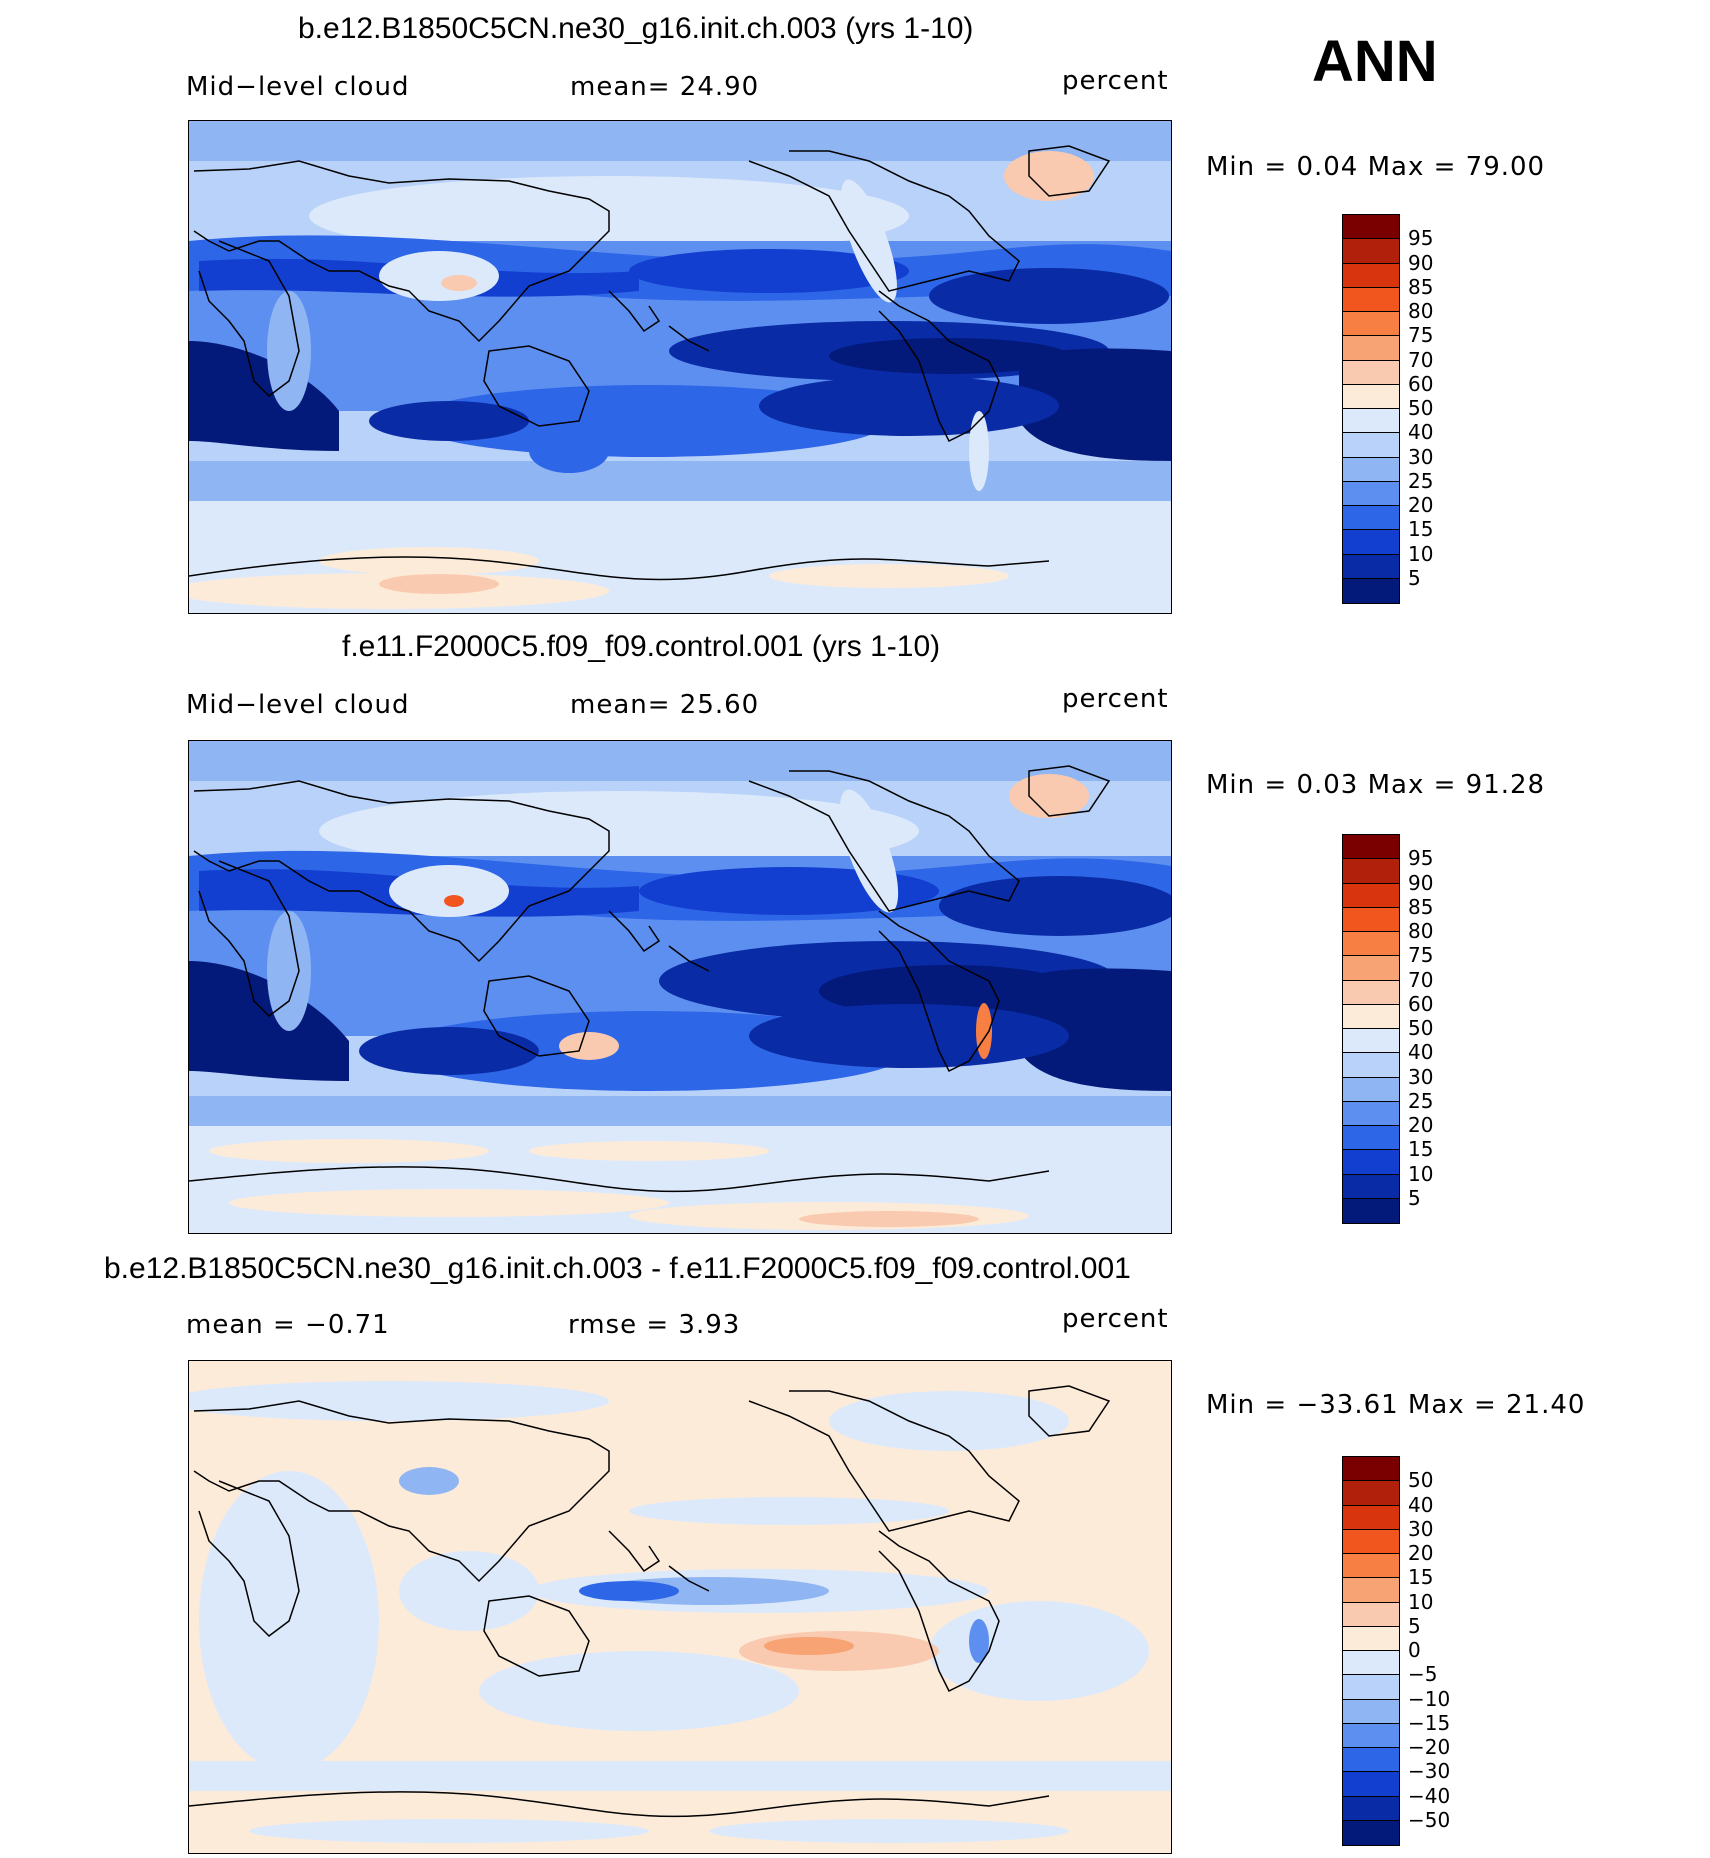 The height and width of the screenshot is (1858, 1710). I want to click on panel1-colorbar, so click(1371, 409).